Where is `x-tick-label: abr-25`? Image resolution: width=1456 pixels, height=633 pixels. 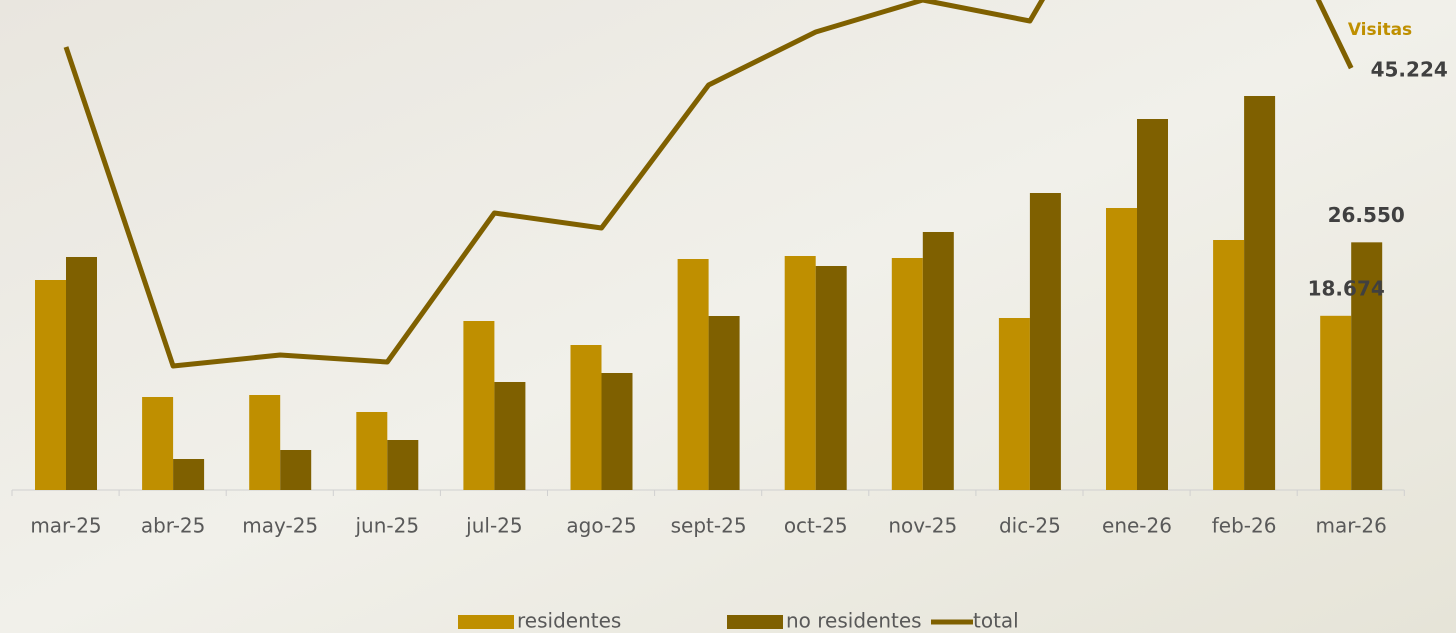 x-tick-label: abr-25 is located at coordinates (173, 526).